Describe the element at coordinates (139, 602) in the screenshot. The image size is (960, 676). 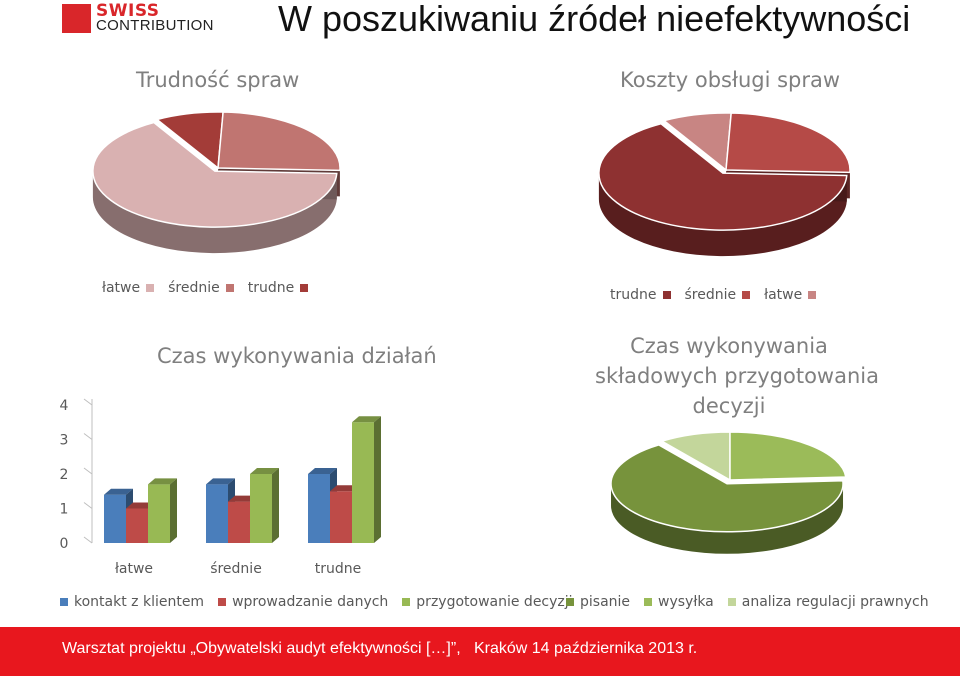
I see `chart3-legend-label-0: kontakt z klientem` at that location.